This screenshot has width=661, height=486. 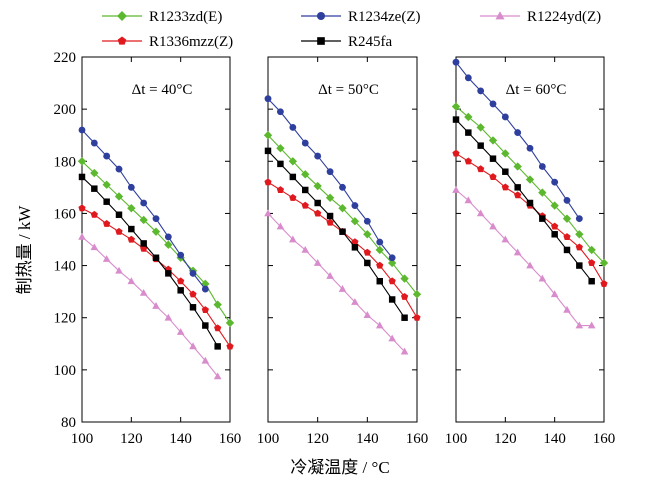 I want to click on legend-marker-diamond, so click(x=122, y=16).